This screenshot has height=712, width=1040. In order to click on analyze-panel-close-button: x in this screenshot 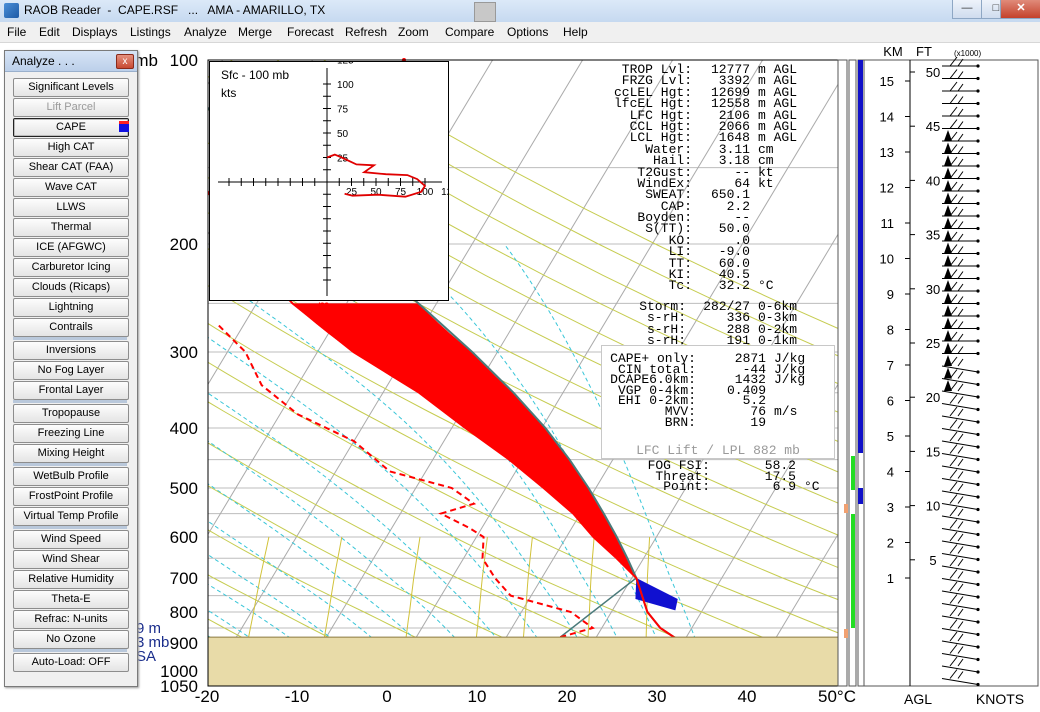, I will do `click(125, 61)`.